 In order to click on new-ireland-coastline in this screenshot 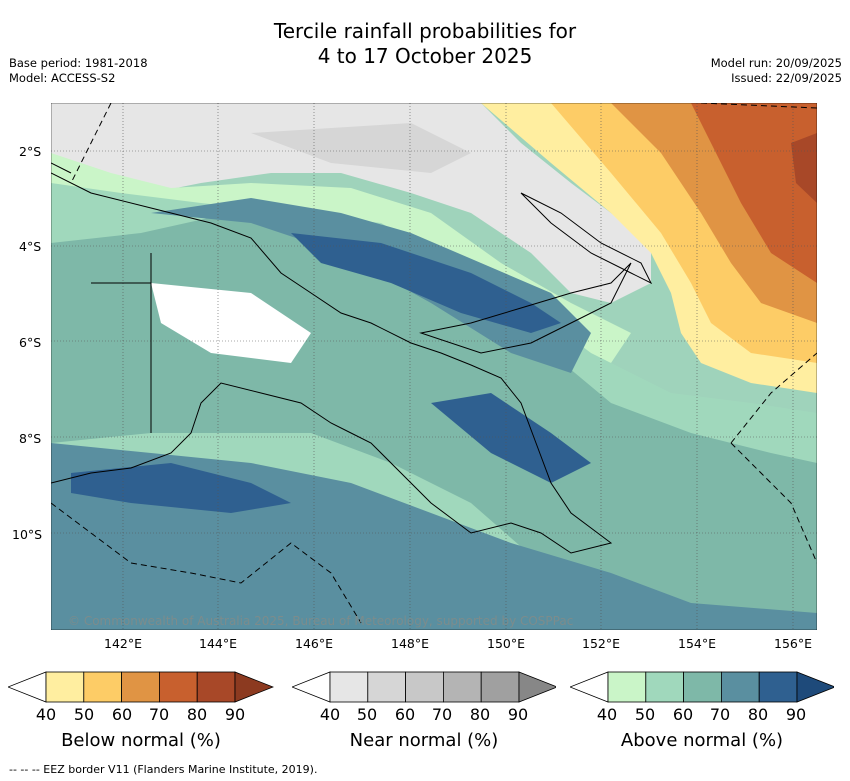, I will do `click(586, 238)`.